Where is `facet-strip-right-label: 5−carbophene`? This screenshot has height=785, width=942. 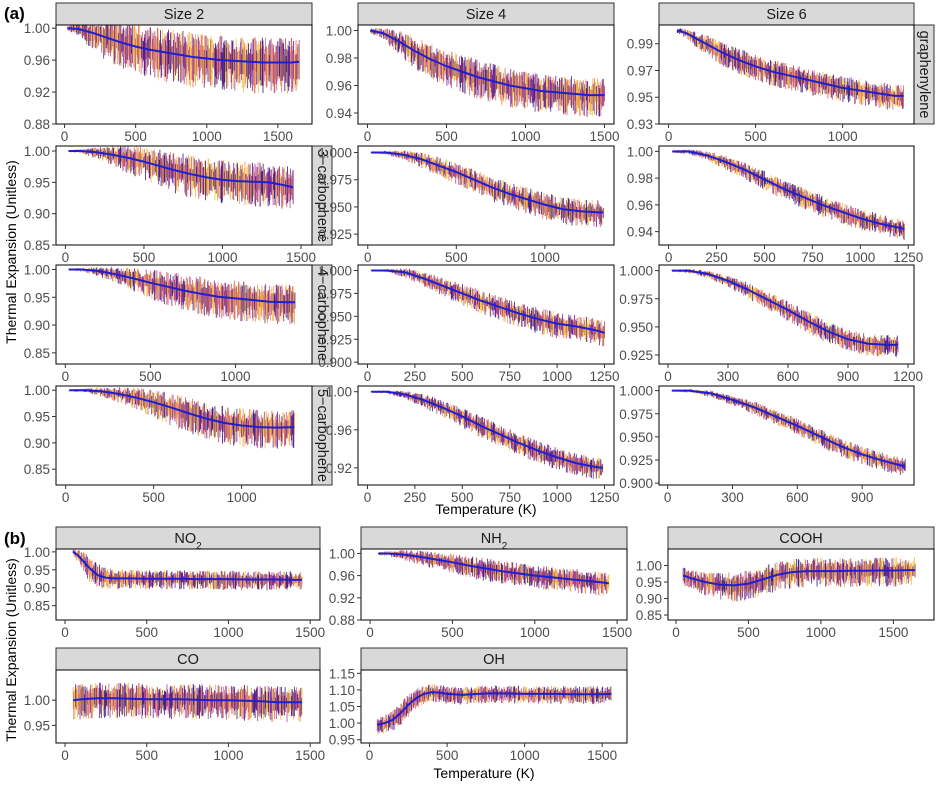
facet-strip-right-label: 5−carbophene is located at coordinates (322, 435).